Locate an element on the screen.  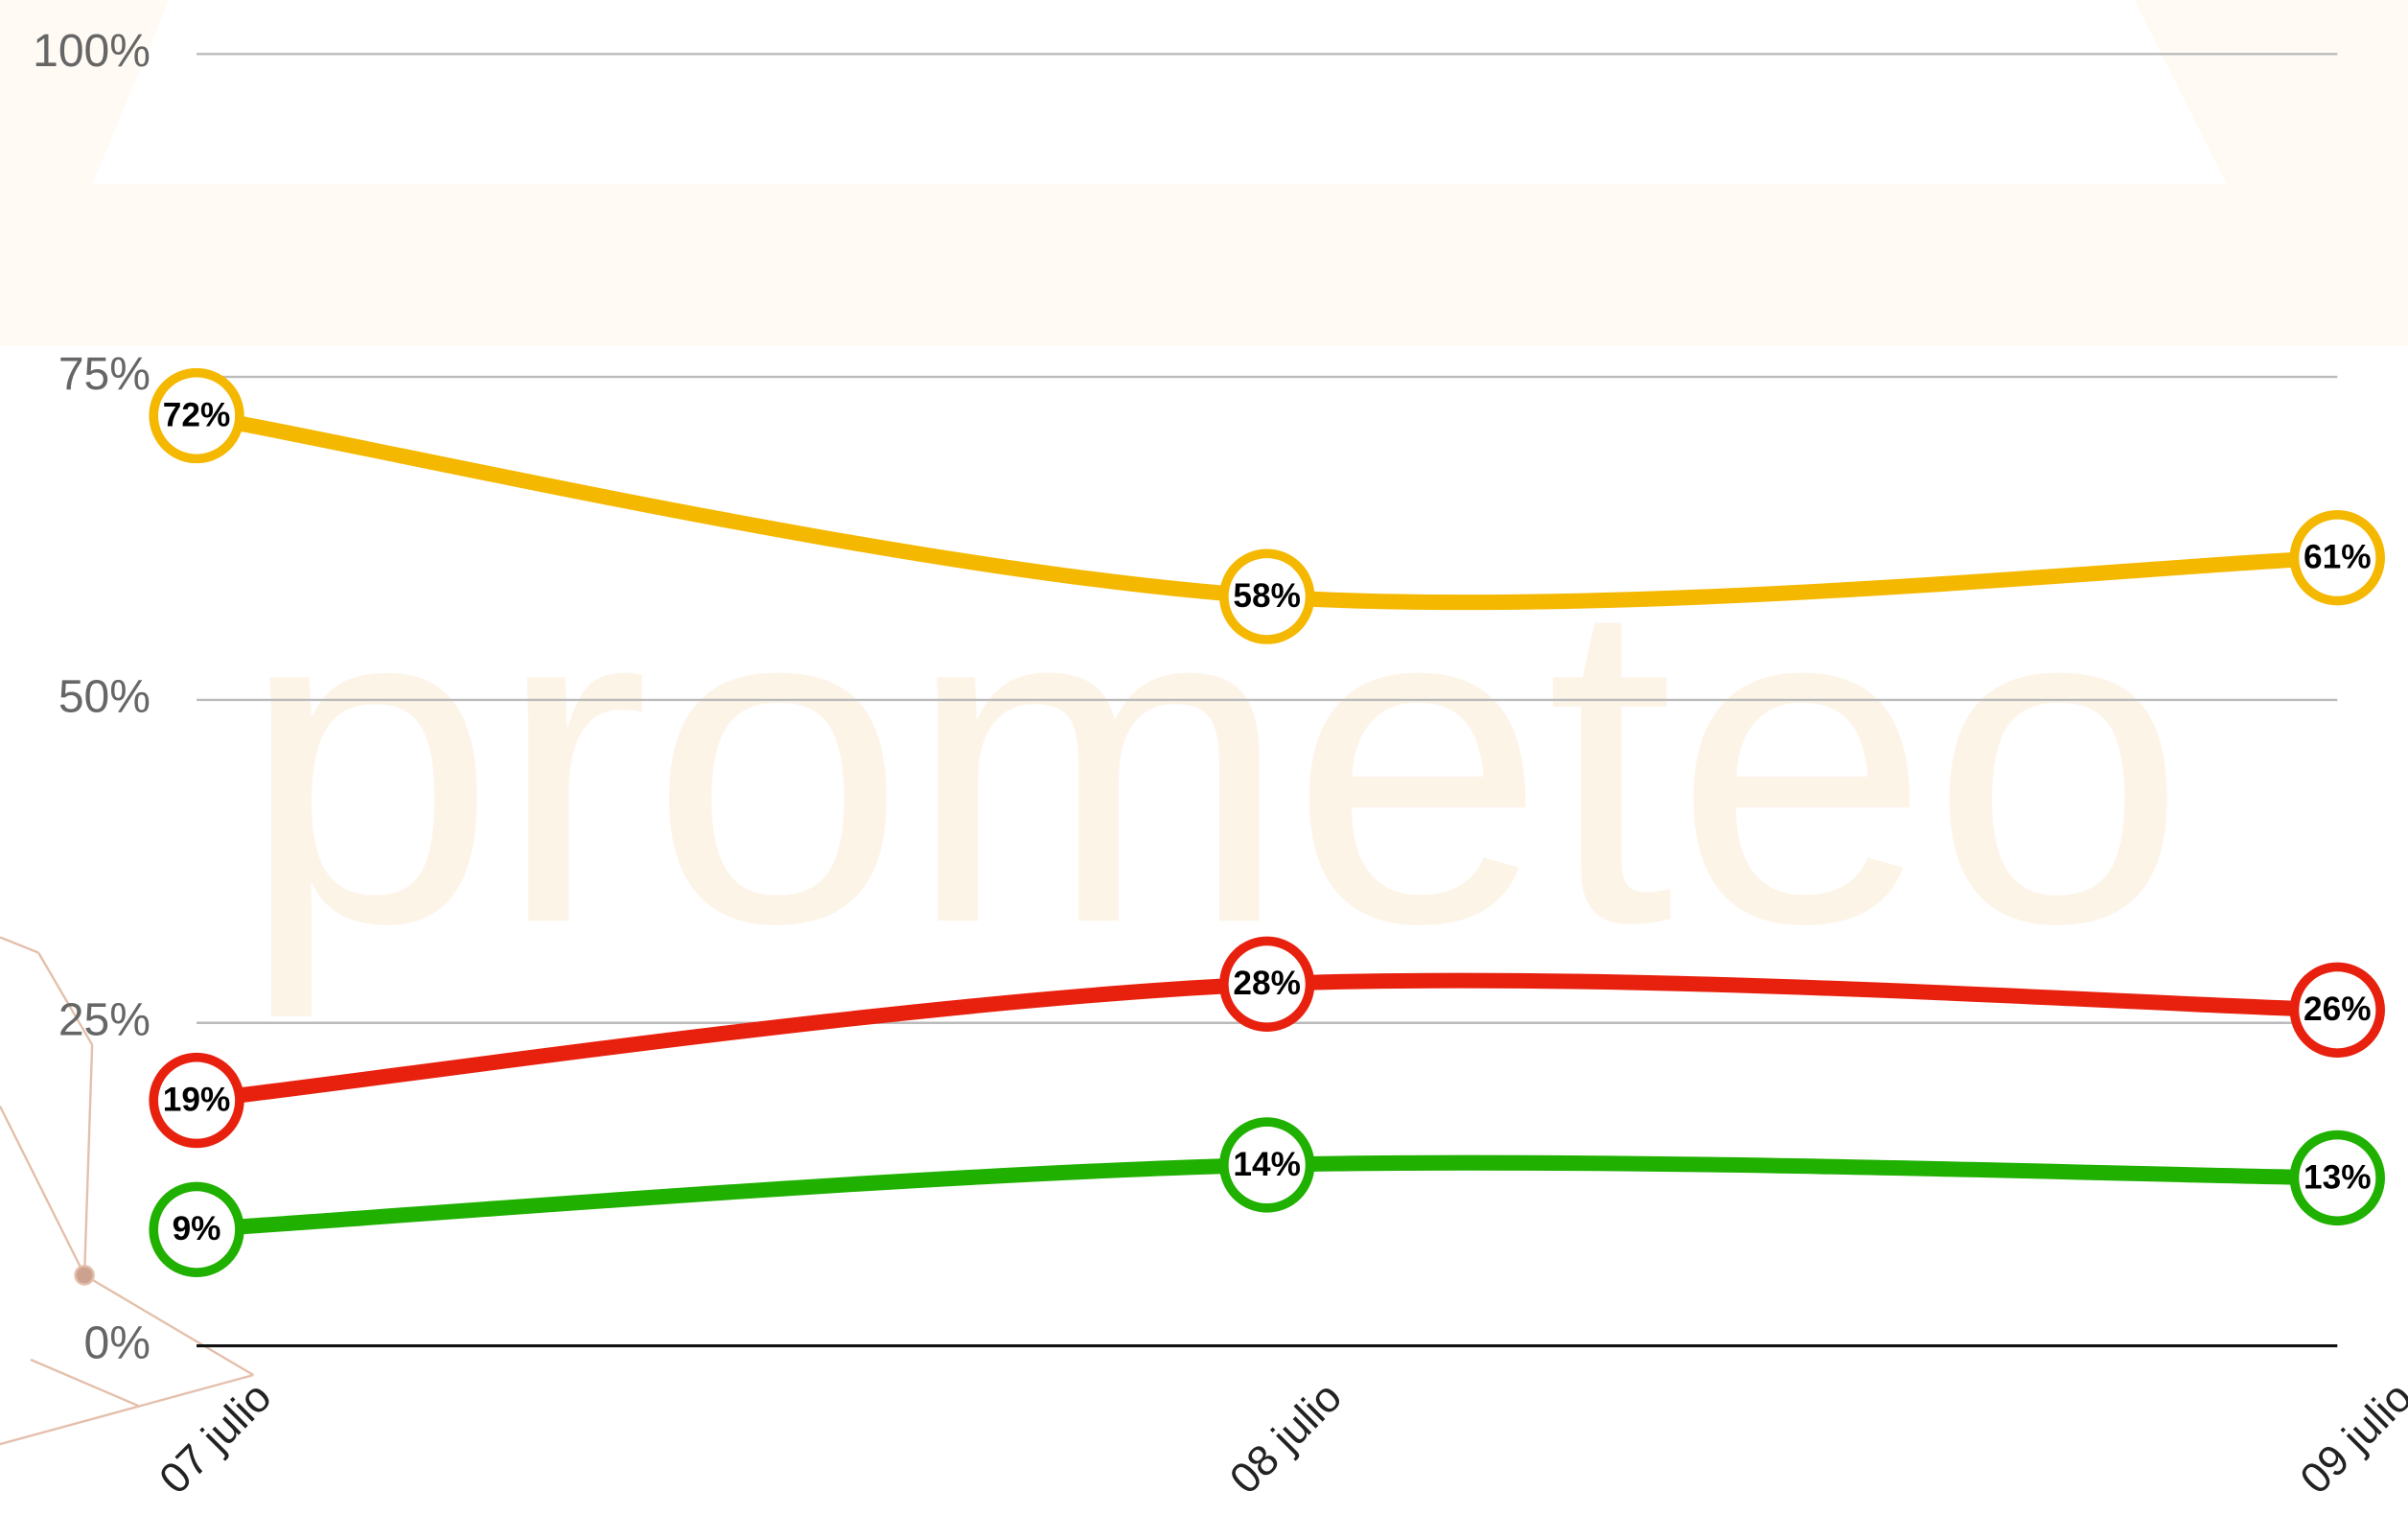
data-label: 28% is located at coordinates (1267, 983).